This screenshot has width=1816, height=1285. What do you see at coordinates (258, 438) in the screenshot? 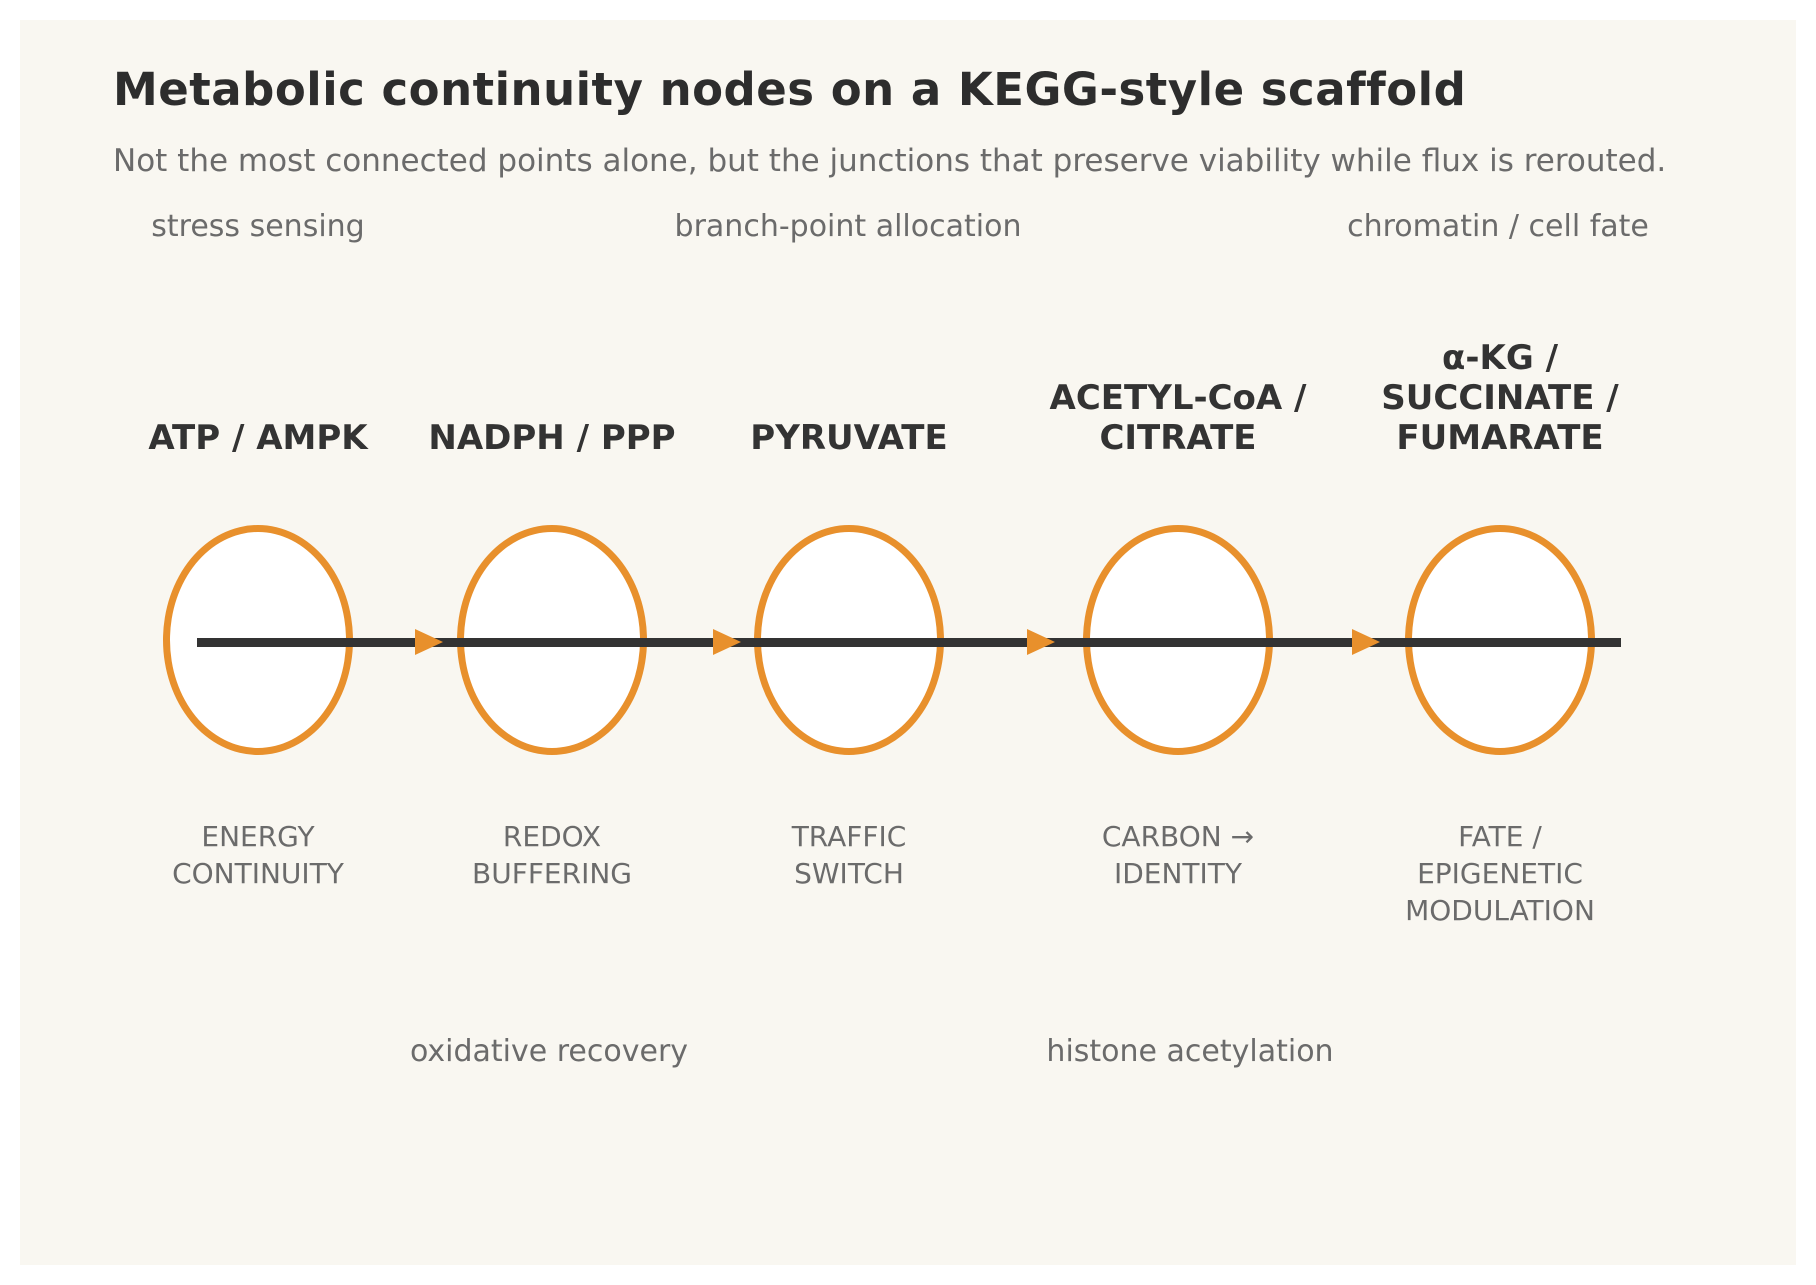
I see `node-title-atp-ampk: ATP / AMPK` at bounding box center [258, 438].